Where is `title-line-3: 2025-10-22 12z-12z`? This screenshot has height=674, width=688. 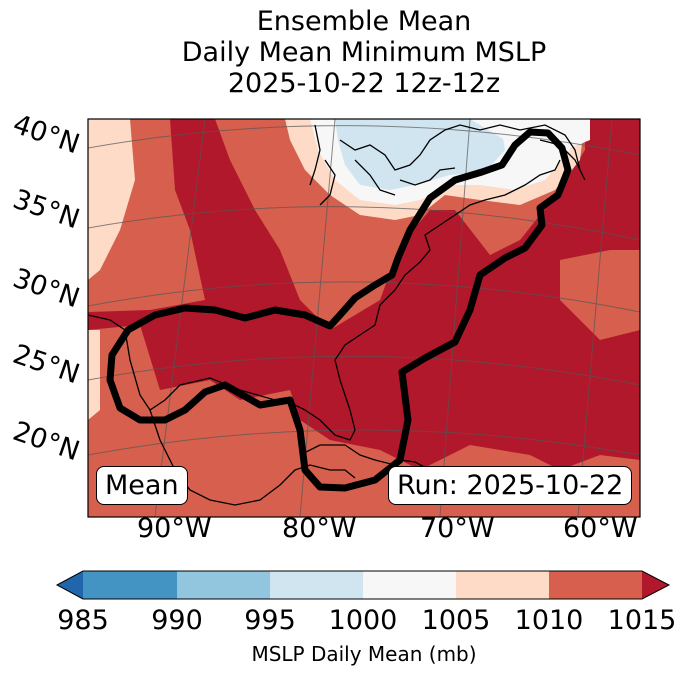
title-line-3: 2025-10-22 12z-12z is located at coordinates (364, 83).